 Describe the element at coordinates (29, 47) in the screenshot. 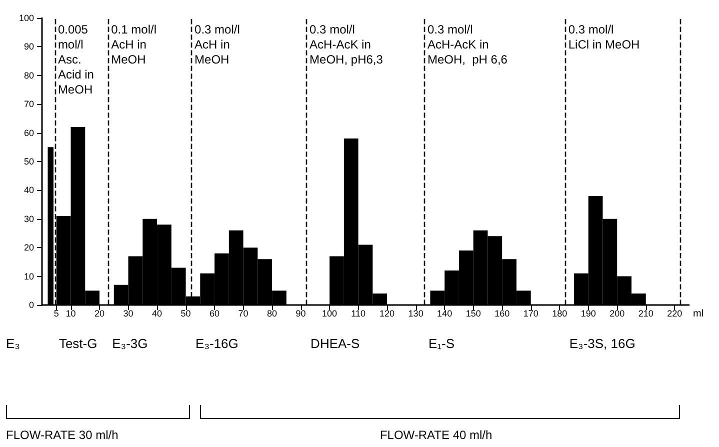

I see `y-tick-label: 90` at that location.